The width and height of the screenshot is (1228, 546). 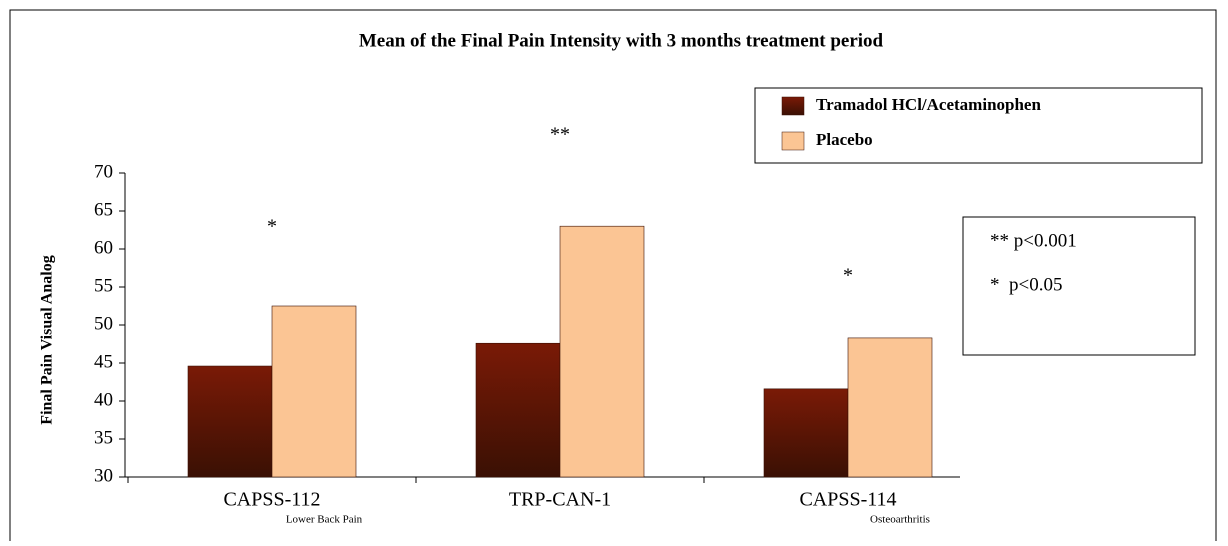 I want to click on significance-note: * p<0.05, so click(x=1026, y=284).